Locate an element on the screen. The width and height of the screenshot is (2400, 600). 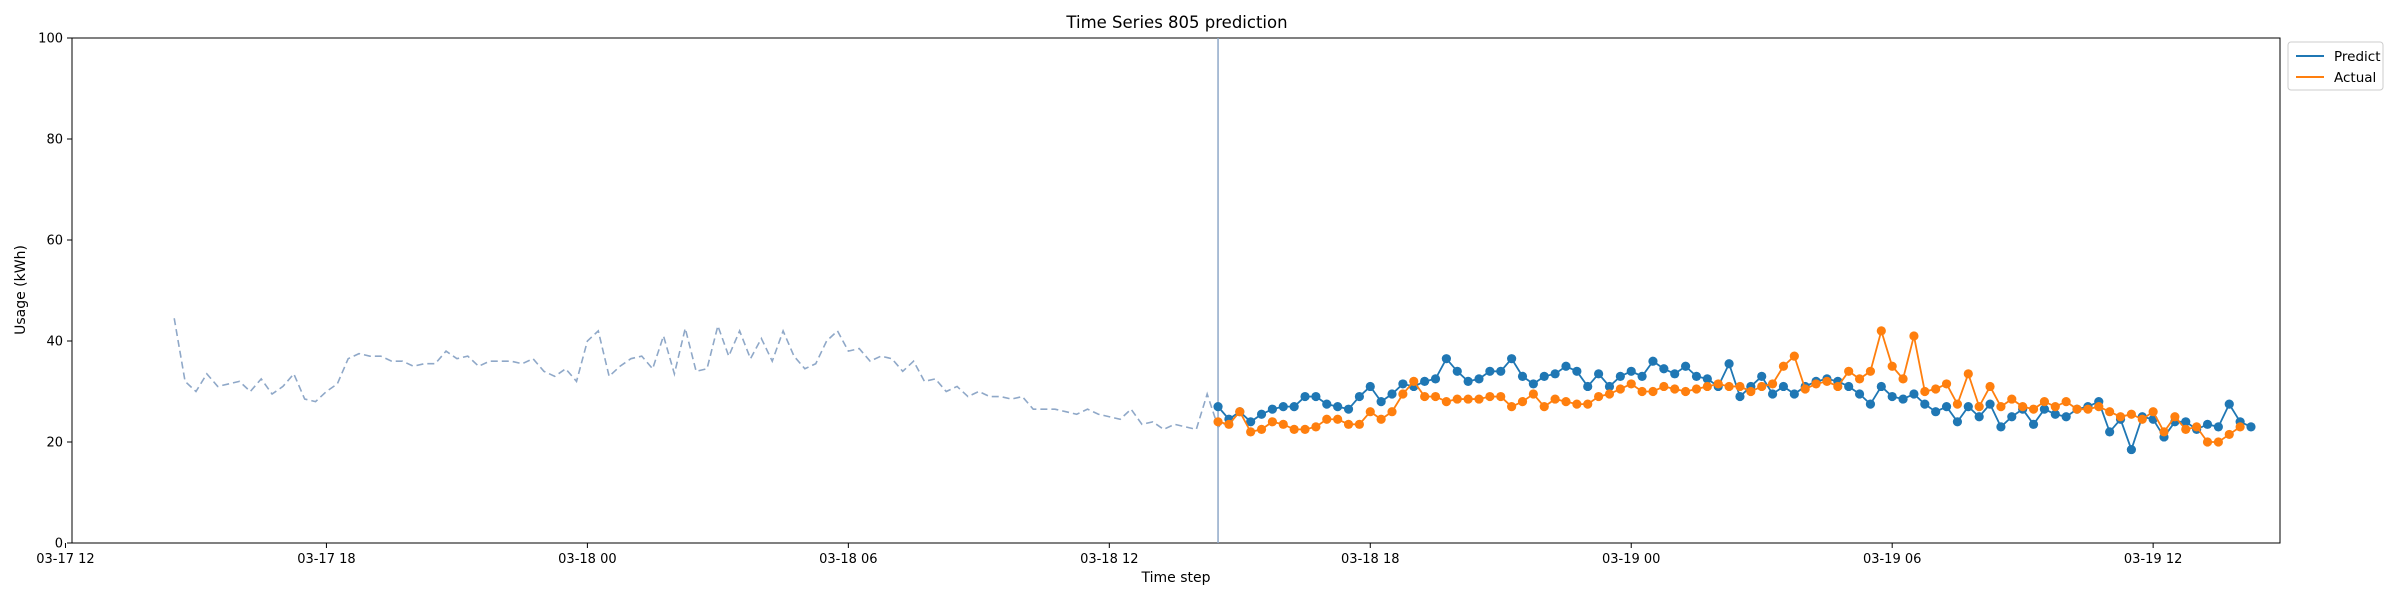
x-tick-label: 03-18 18 is located at coordinates (1370, 559).